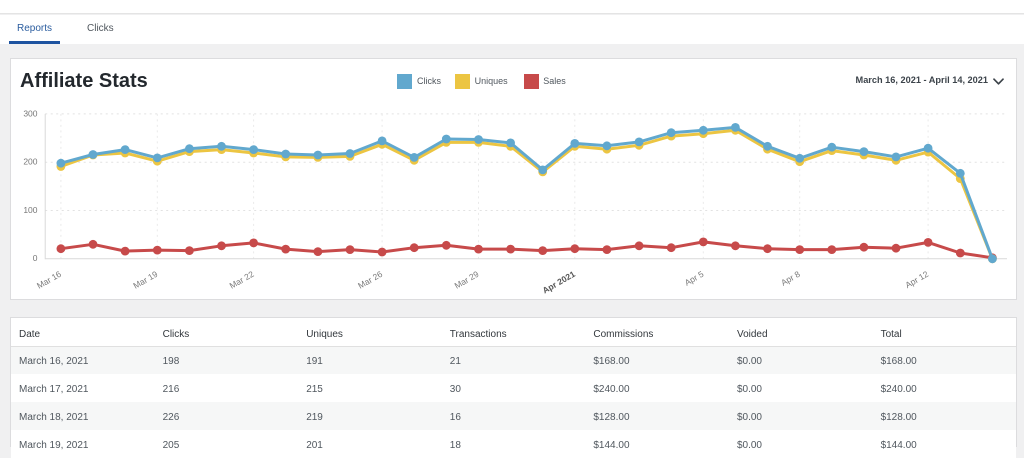  Describe the element at coordinates (790, 278) in the screenshot. I see `svg-text: Apr 8` at that location.